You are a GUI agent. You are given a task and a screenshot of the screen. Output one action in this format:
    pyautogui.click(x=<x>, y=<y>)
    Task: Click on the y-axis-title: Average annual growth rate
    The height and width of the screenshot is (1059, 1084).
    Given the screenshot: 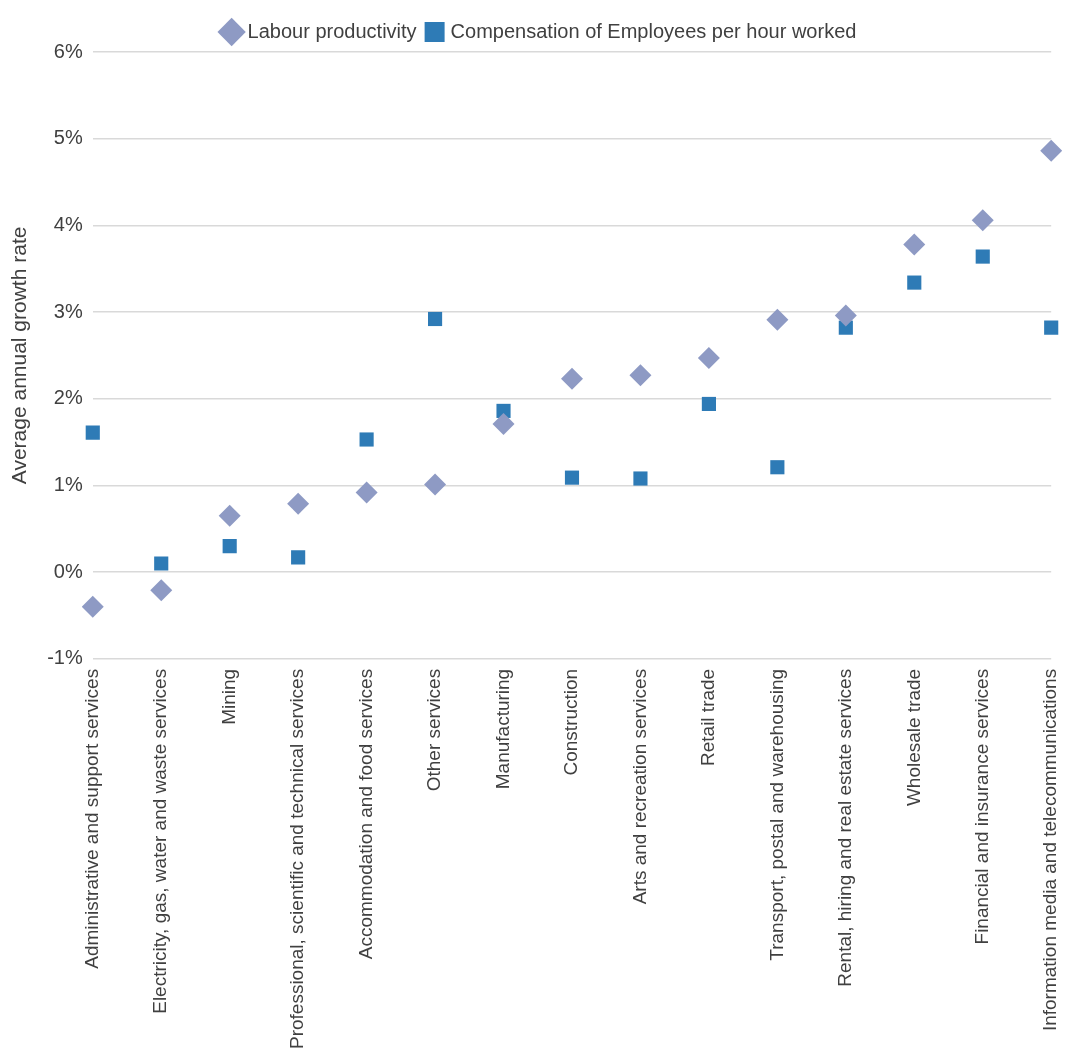 What is the action you would take?
    pyautogui.click(x=19, y=355)
    